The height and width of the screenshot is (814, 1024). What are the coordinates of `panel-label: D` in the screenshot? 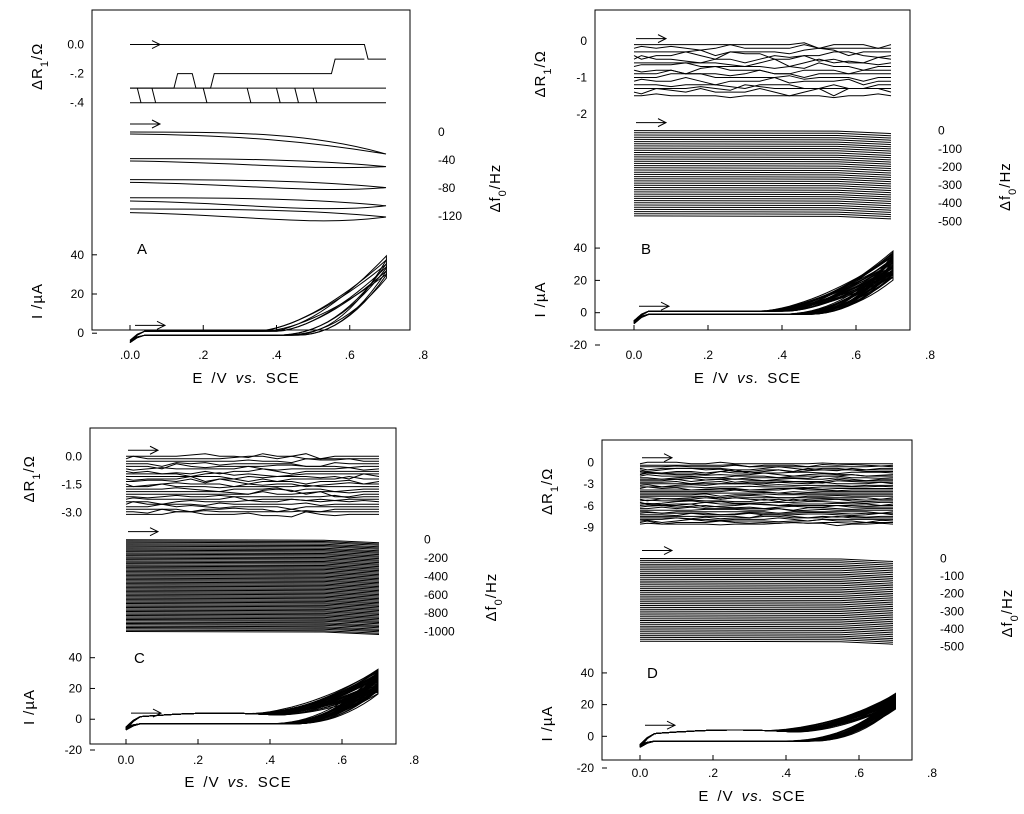 It's located at (652, 673).